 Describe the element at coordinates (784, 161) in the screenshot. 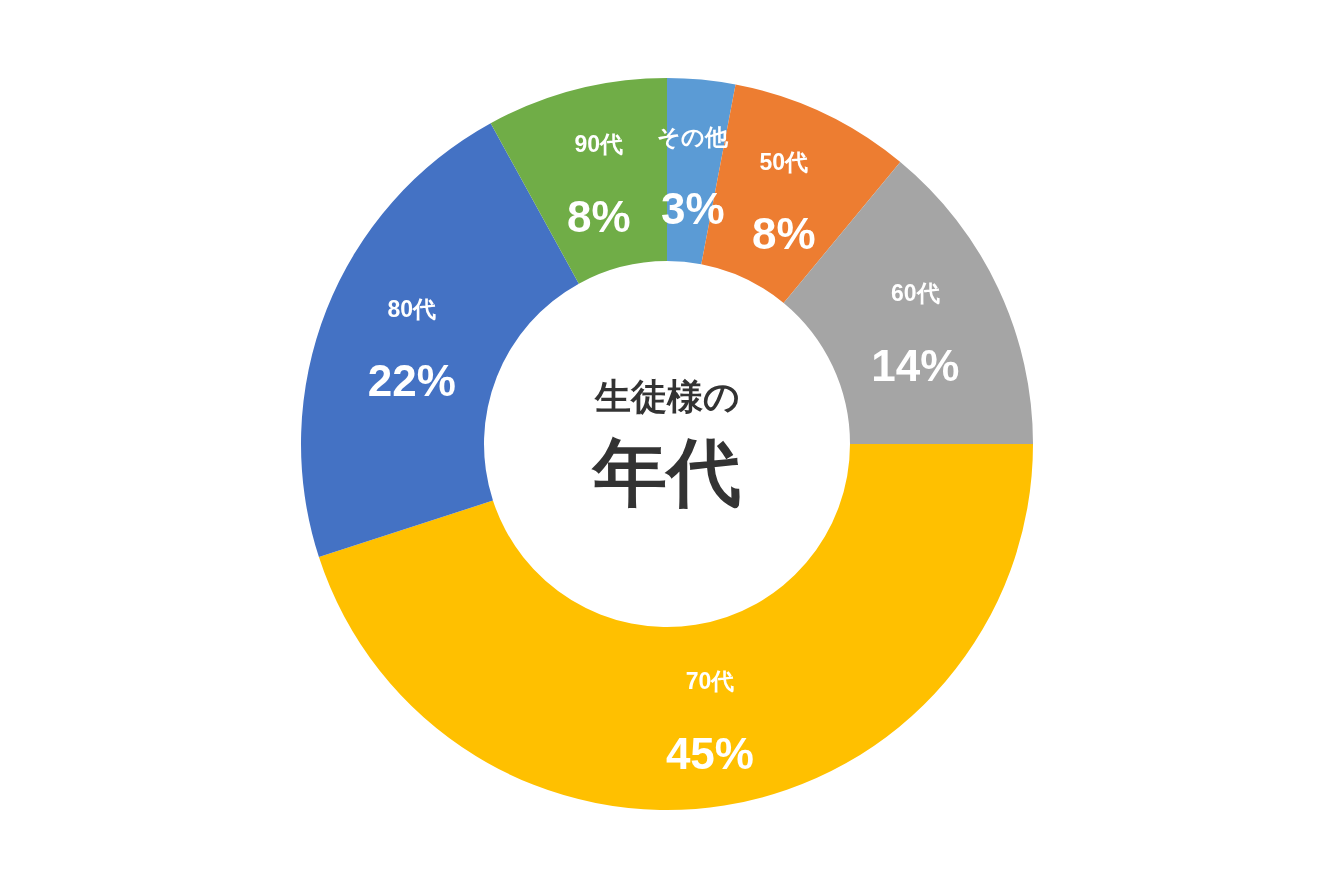

I see `slice-label: 50代` at that location.